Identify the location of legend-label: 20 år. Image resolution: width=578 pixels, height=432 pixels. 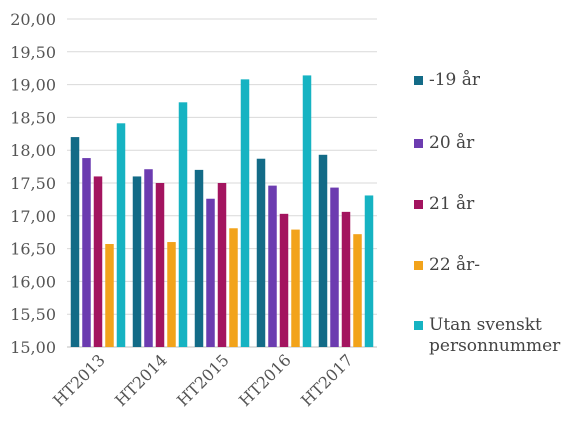
(452, 143).